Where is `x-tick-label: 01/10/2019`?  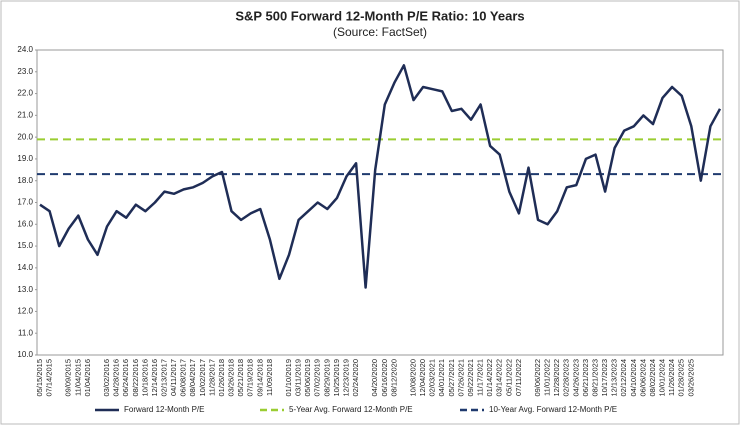
x-tick-label: 01/10/2019 is located at coordinates (288, 378).